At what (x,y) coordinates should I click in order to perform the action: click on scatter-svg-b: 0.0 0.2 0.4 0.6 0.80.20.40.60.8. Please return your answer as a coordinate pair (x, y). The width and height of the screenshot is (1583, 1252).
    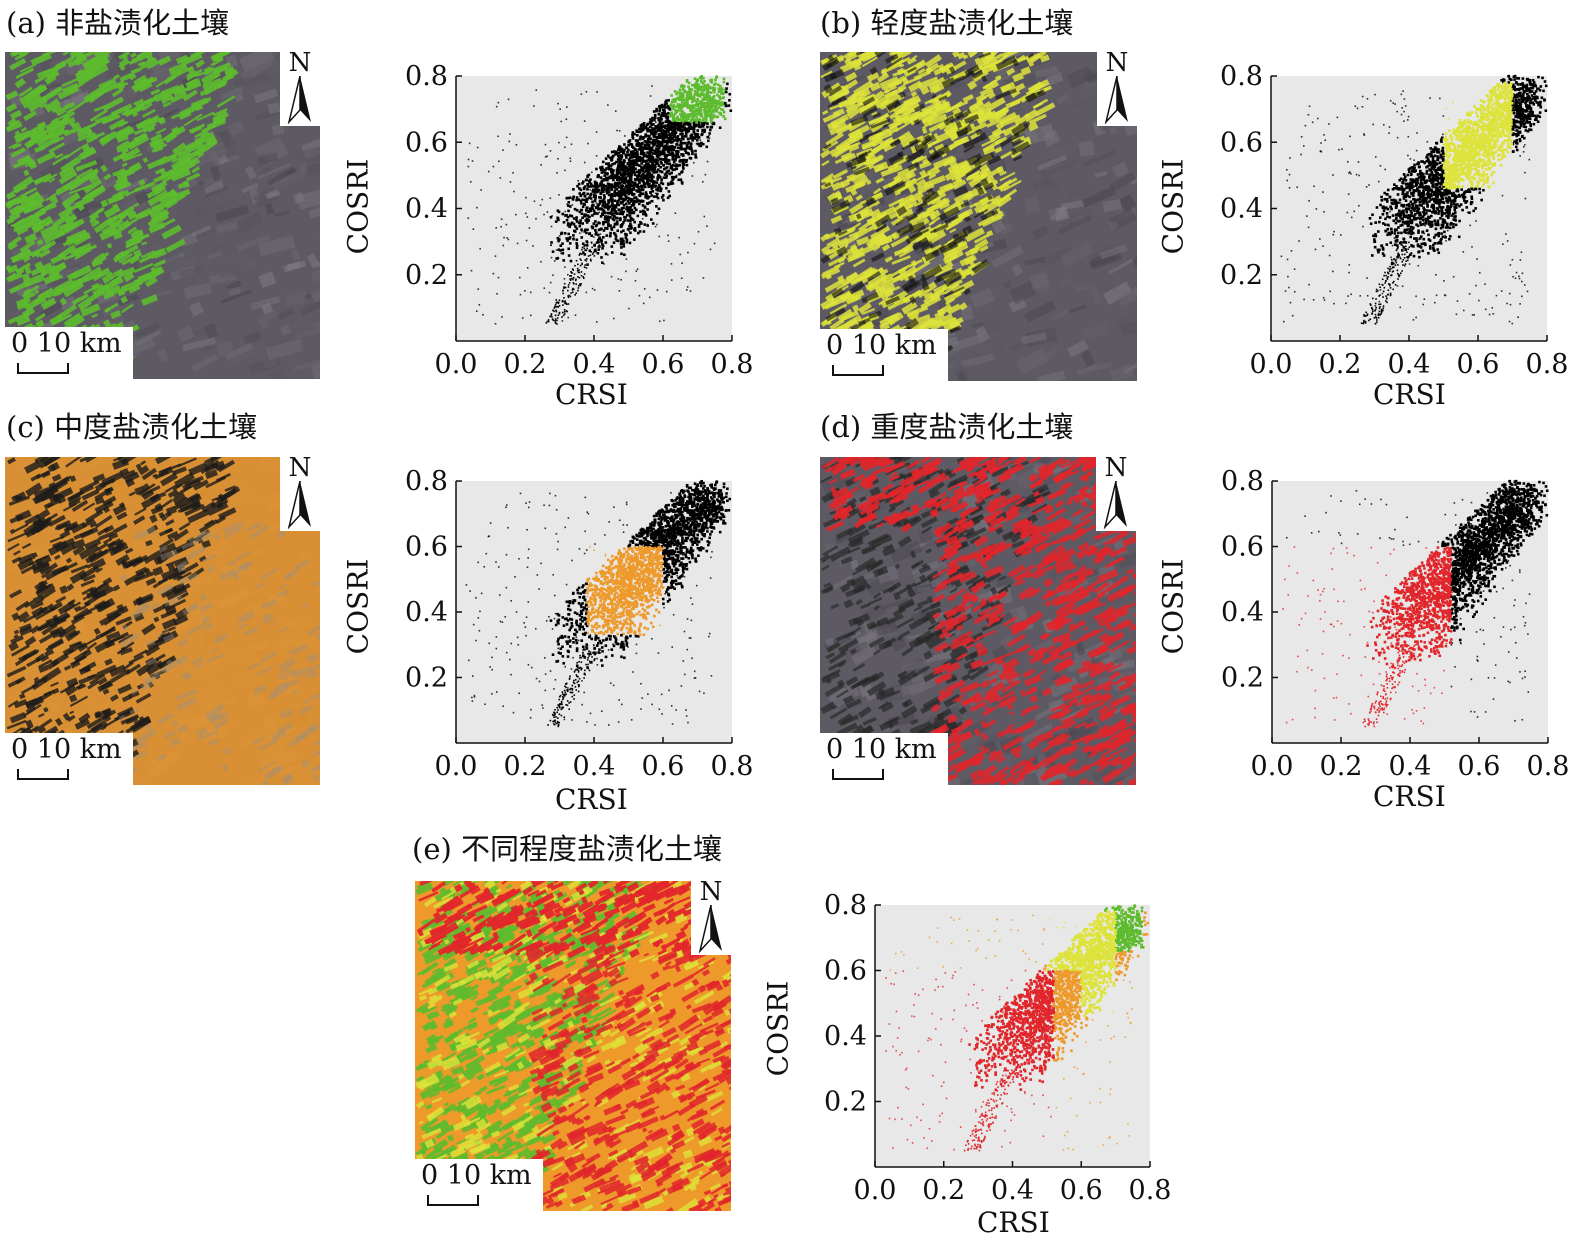
    Looking at the image, I should click on (1394, 220).